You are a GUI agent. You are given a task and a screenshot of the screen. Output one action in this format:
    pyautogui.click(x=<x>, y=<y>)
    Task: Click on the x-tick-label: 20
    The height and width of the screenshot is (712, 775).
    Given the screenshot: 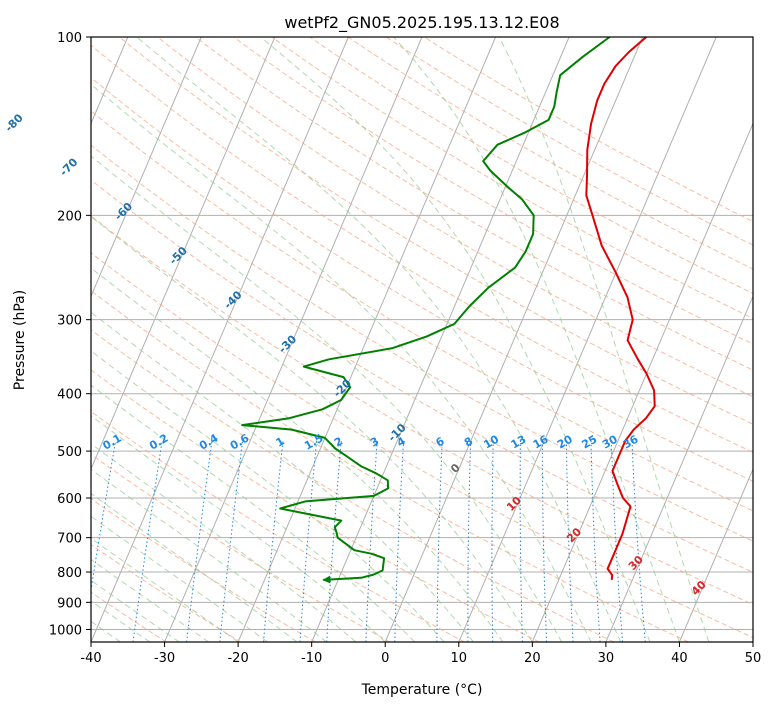 What is the action you would take?
    pyautogui.click(x=532, y=658)
    